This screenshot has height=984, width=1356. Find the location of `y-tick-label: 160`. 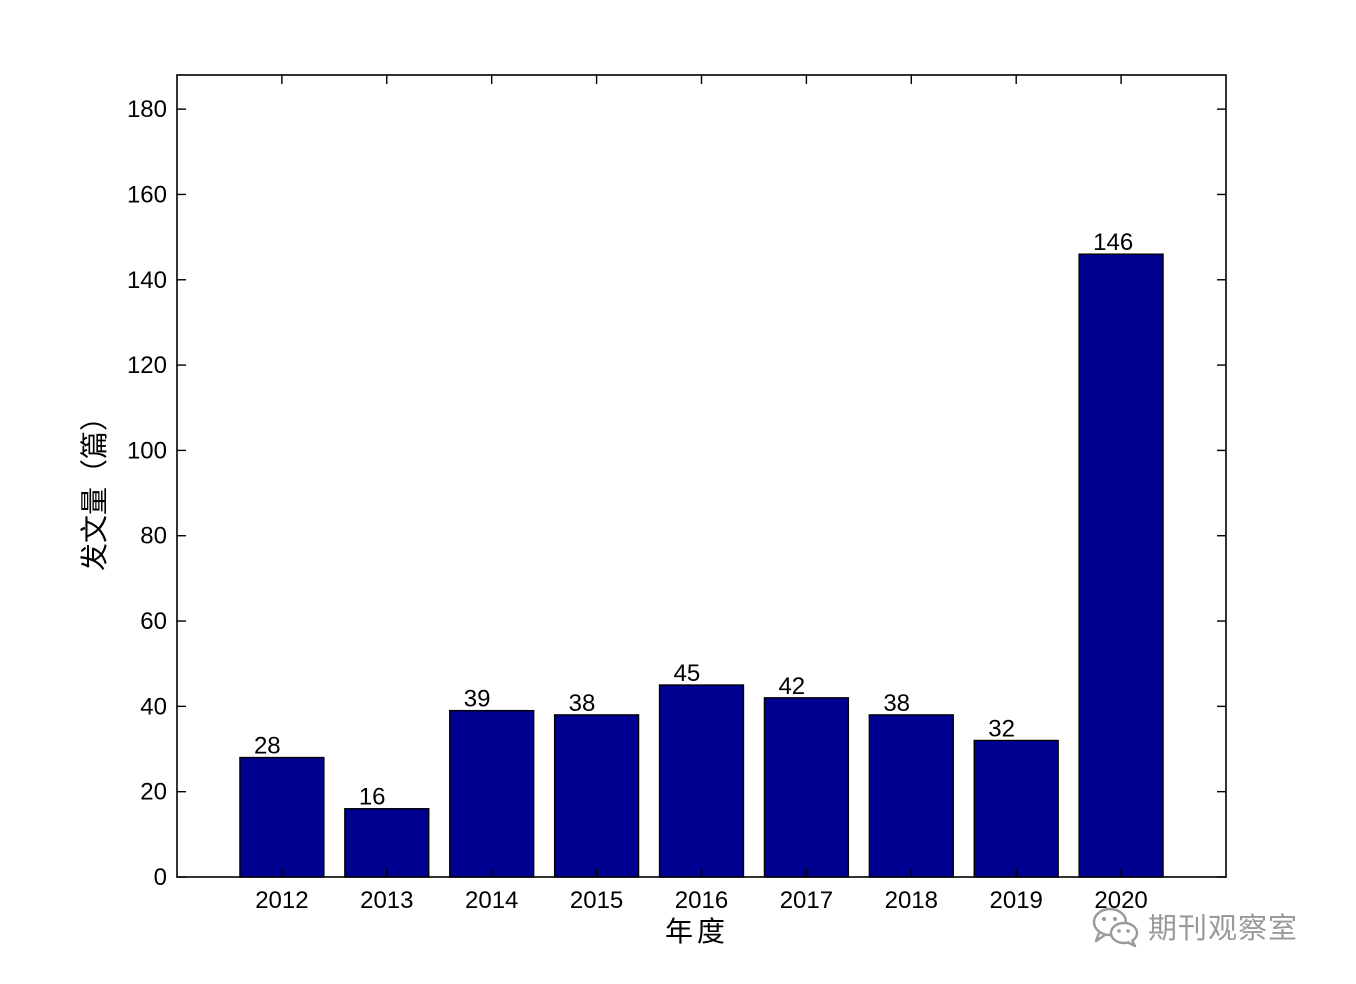

y-tick-label: 160 is located at coordinates (147, 194).